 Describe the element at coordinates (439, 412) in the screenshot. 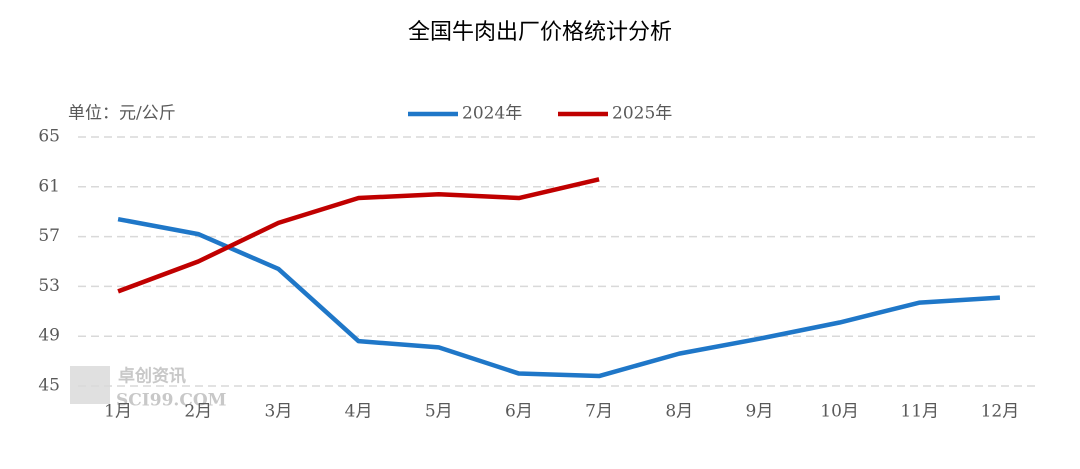

I see `x-tick-label: 5月` at that location.